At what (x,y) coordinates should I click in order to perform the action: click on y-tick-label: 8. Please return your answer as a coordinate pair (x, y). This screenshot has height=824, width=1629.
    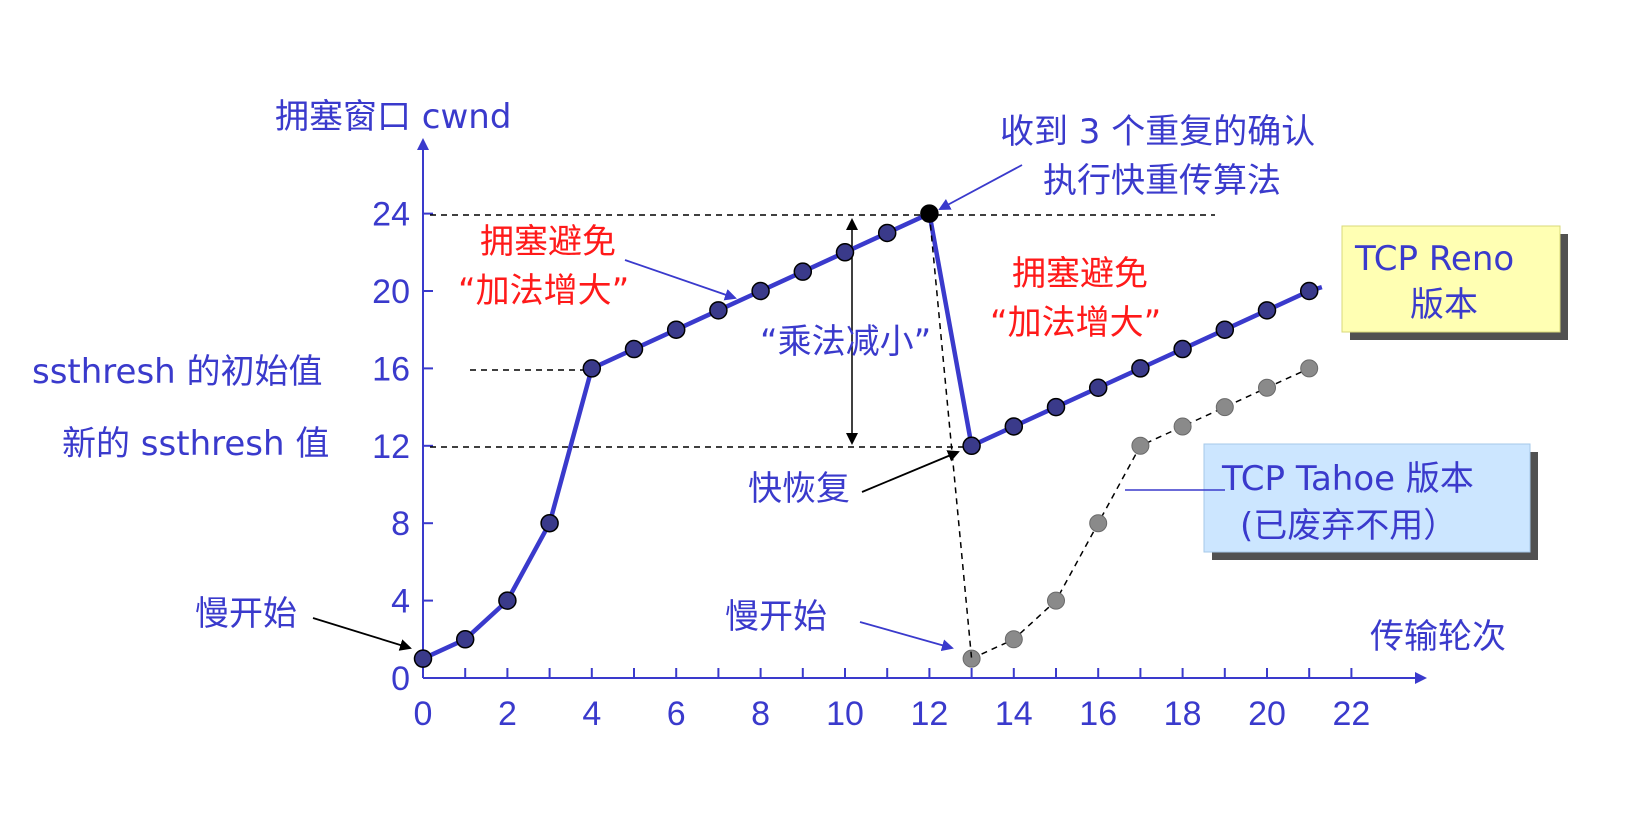
    Looking at the image, I should click on (400, 524).